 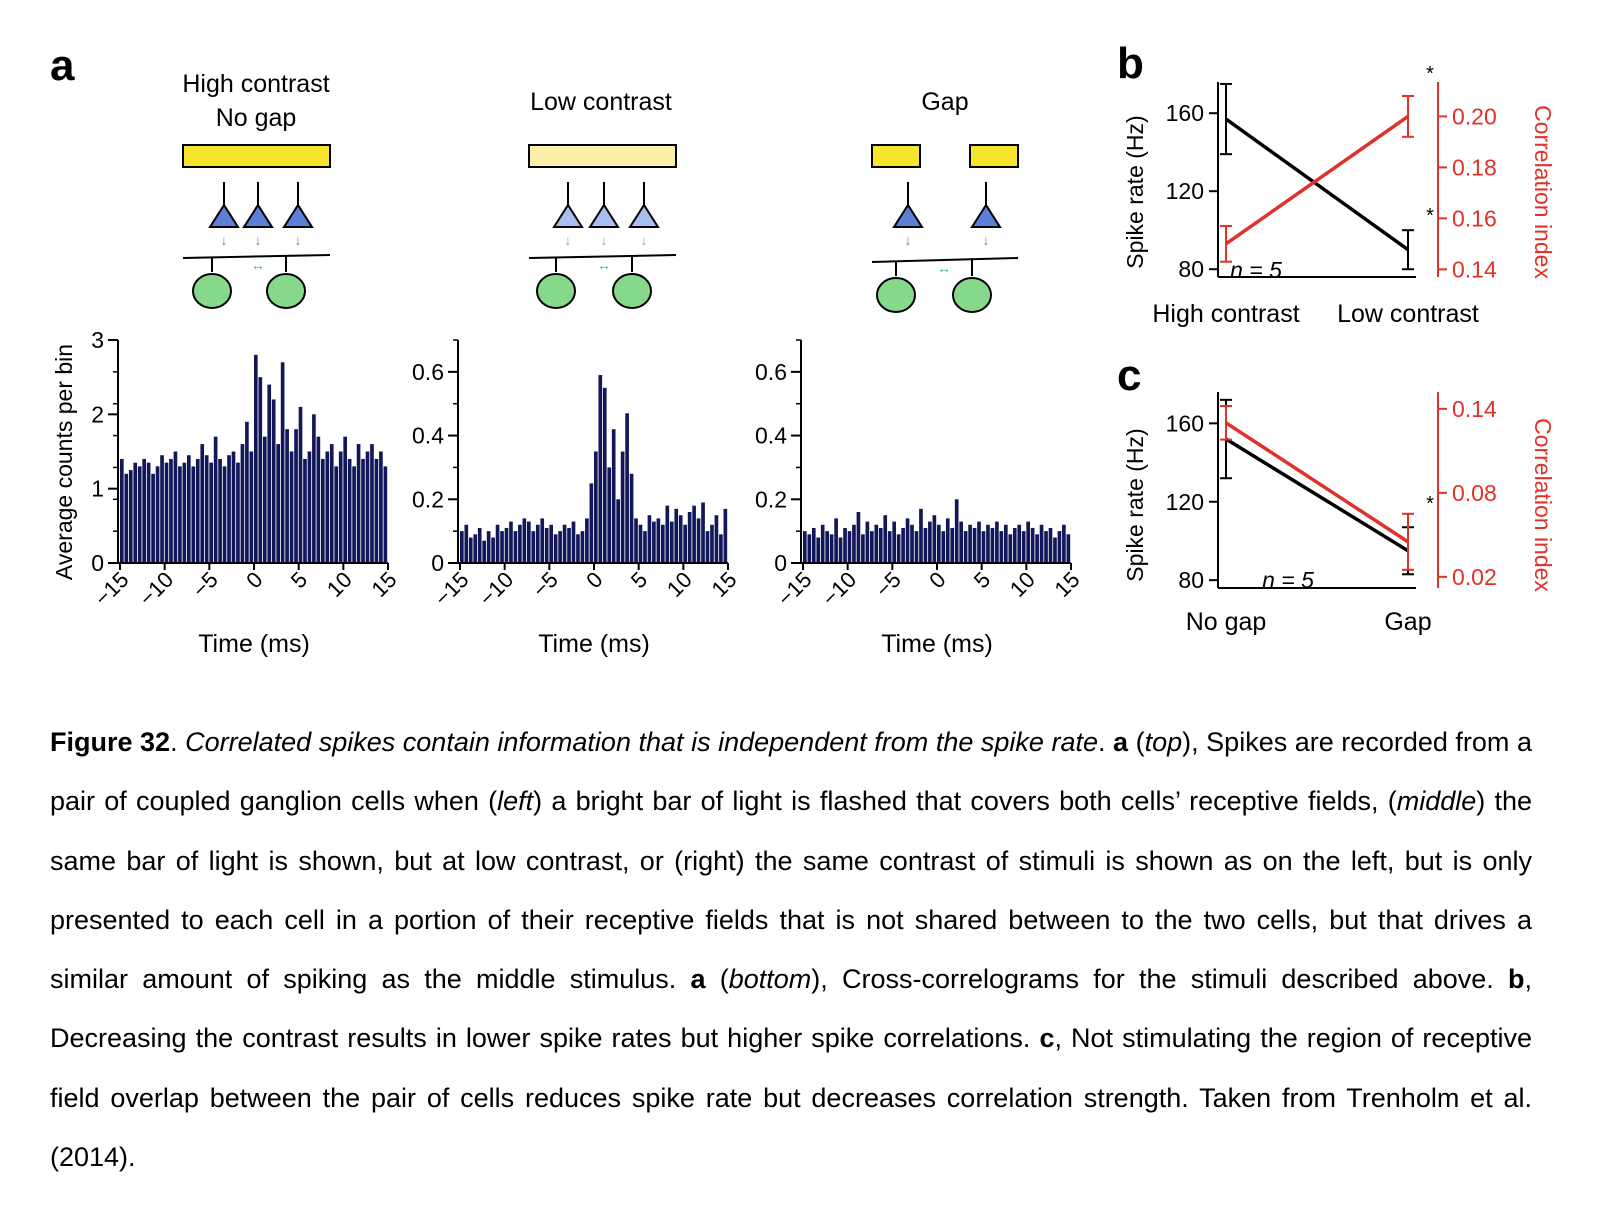 I want to click on right-tick-label: 0.02, so click(x=1474, y=577).